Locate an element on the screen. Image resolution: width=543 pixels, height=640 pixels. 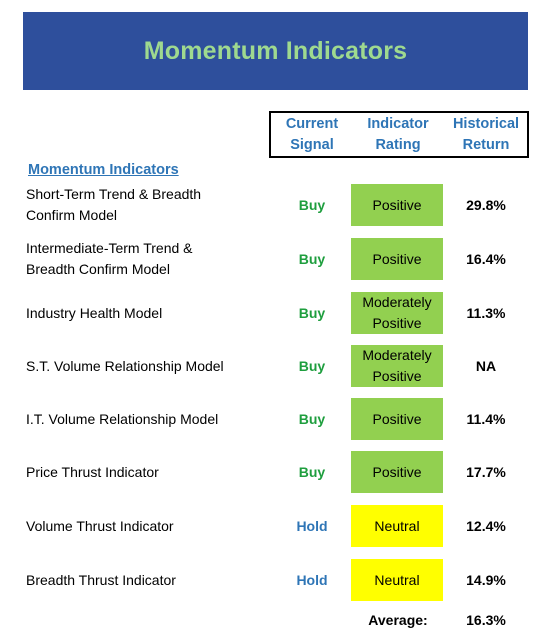
header-indicator-rating: Indicator Rating is located at coordinates (398, 135).